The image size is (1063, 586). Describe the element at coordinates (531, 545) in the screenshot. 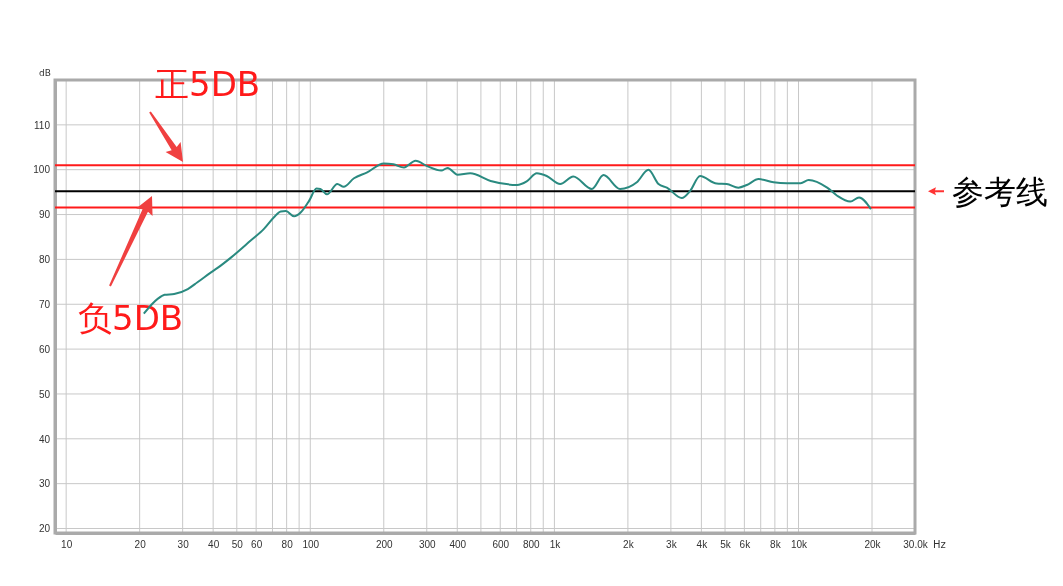

I see `x-tick-label: 800` at that location.